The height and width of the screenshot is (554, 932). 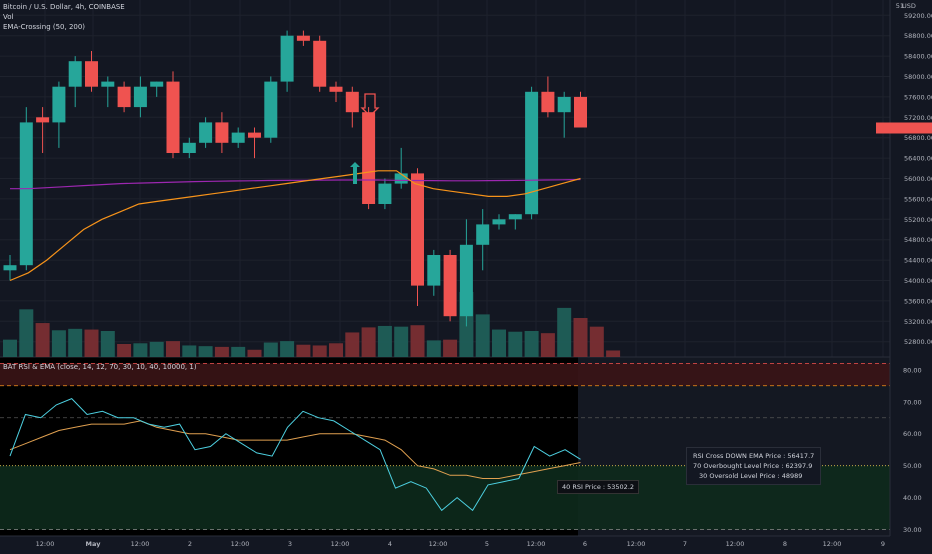 What do you see at coordinates (295, 184) in the screenshot?
I see `ema200-line` at bounding box center [295, 184].